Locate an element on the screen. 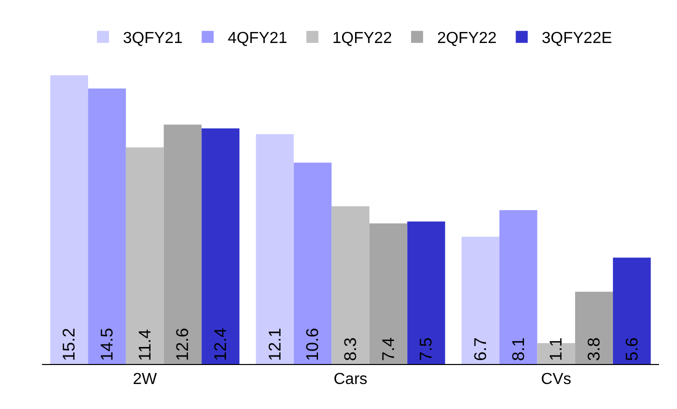 This screenshot has height=409, width=677. data-label: 12.1 is located at coordinates (274, 344).